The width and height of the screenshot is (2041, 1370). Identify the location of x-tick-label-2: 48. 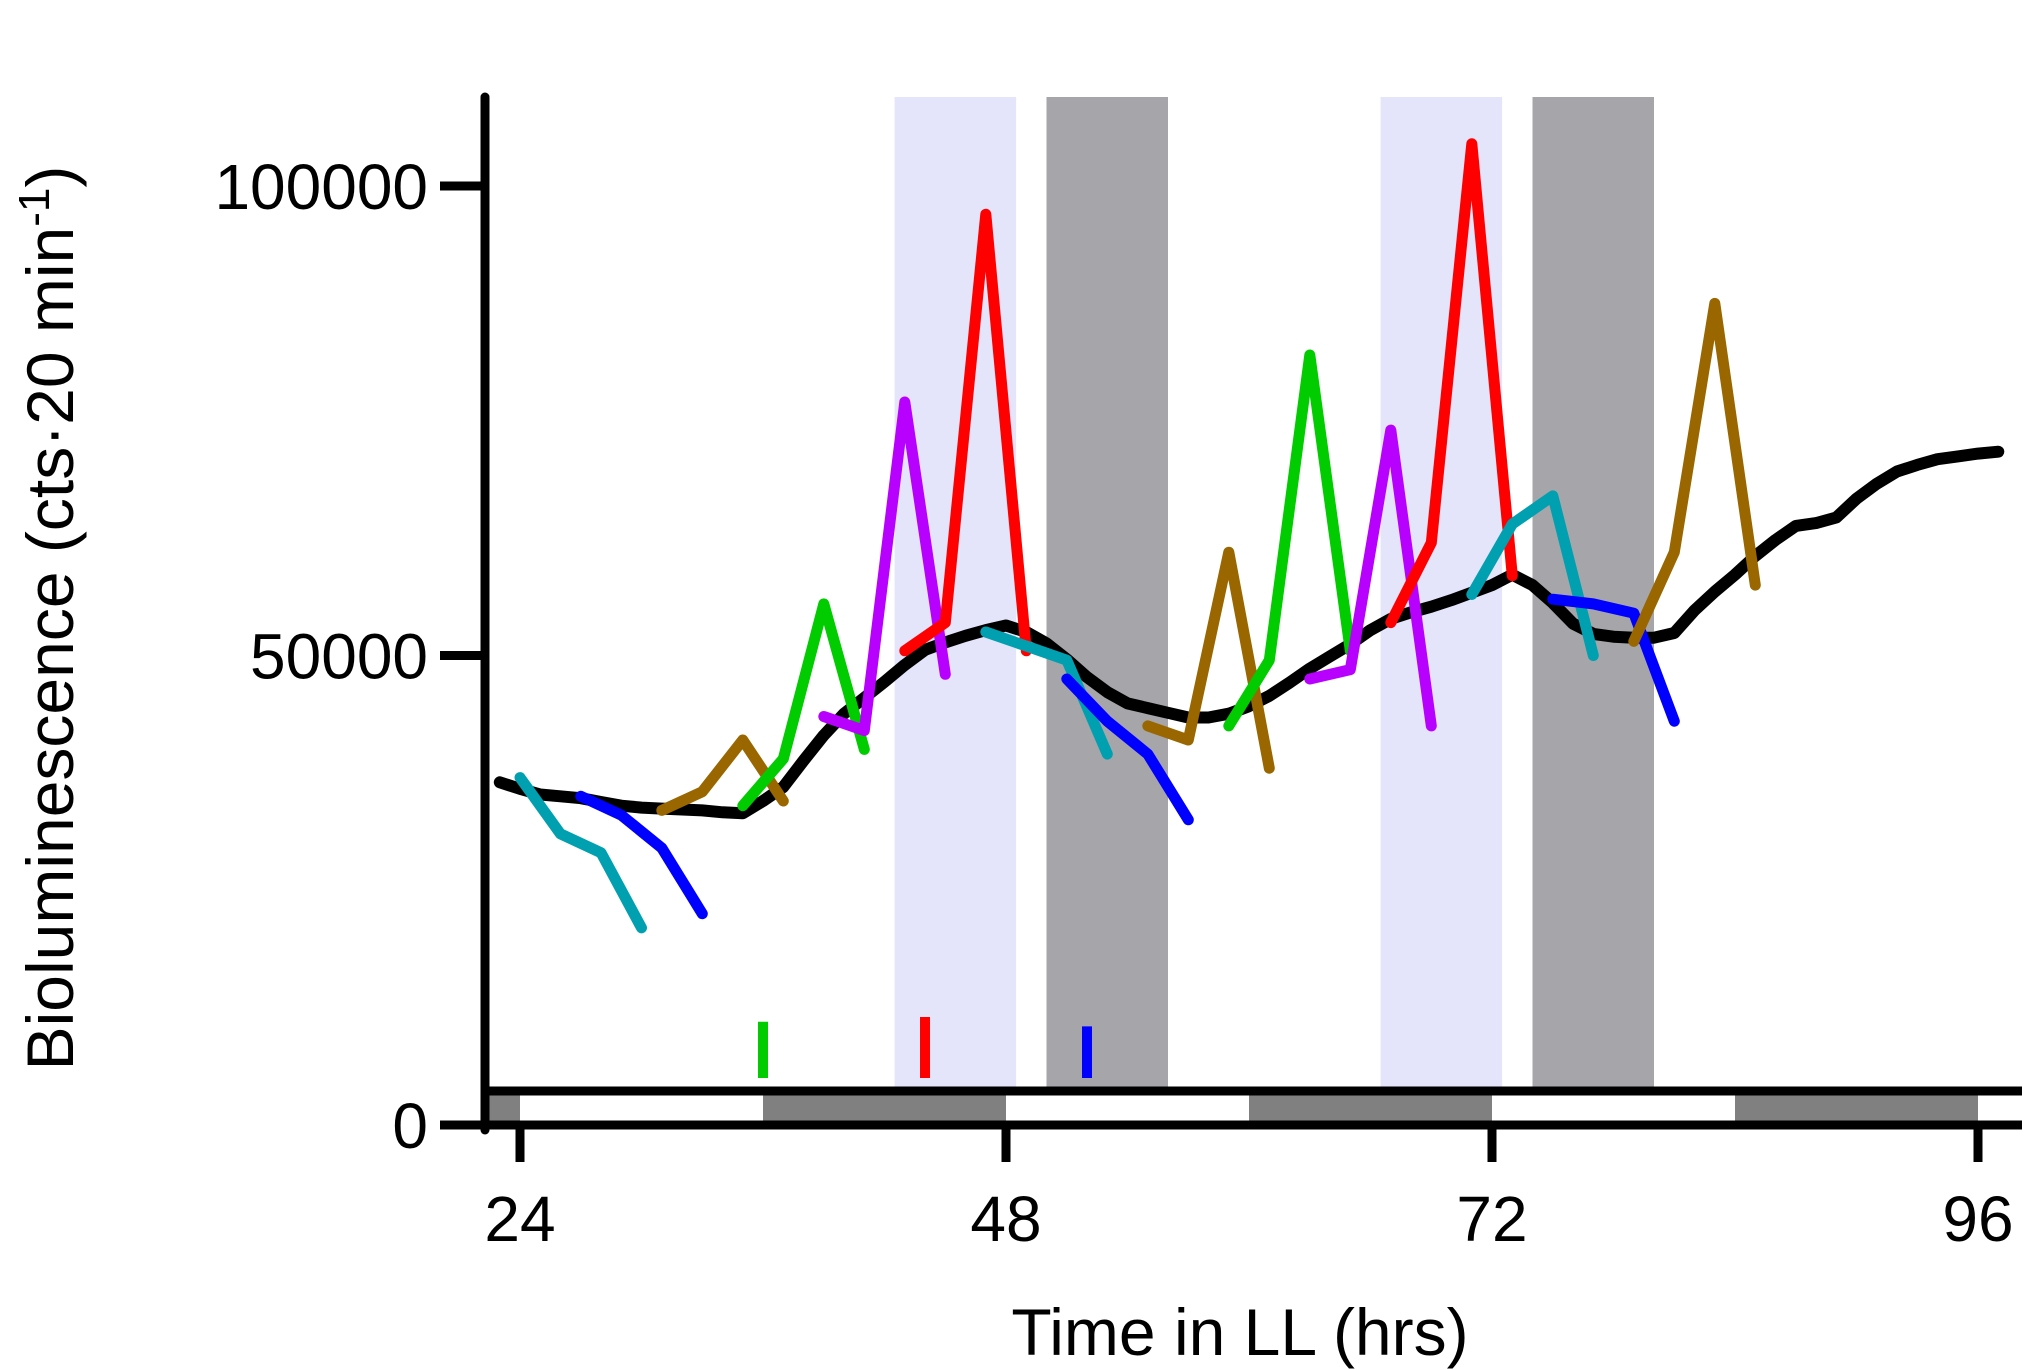
(1005, 1219).